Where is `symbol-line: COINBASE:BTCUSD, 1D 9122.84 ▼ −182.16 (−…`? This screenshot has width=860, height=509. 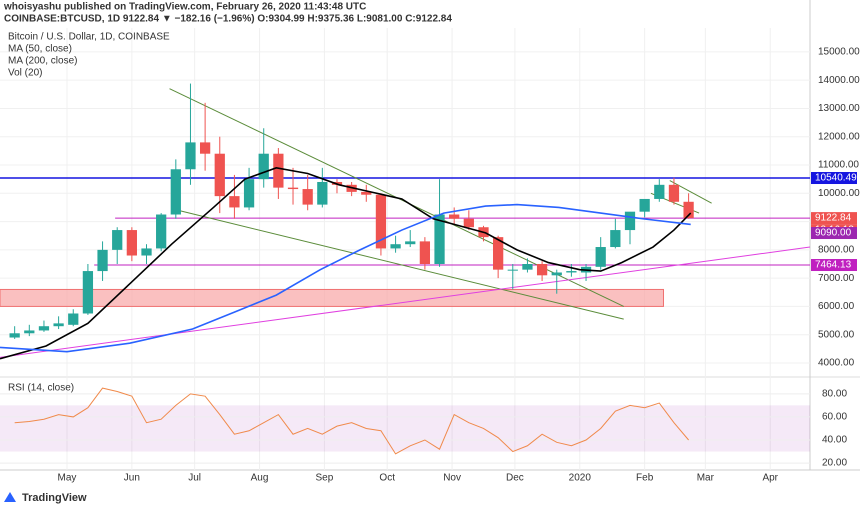
symbol-line: COINBASE:BTCUSD, 1D 9122.84 ▼ −182.16 (−… is located at coordinates (228, 19).